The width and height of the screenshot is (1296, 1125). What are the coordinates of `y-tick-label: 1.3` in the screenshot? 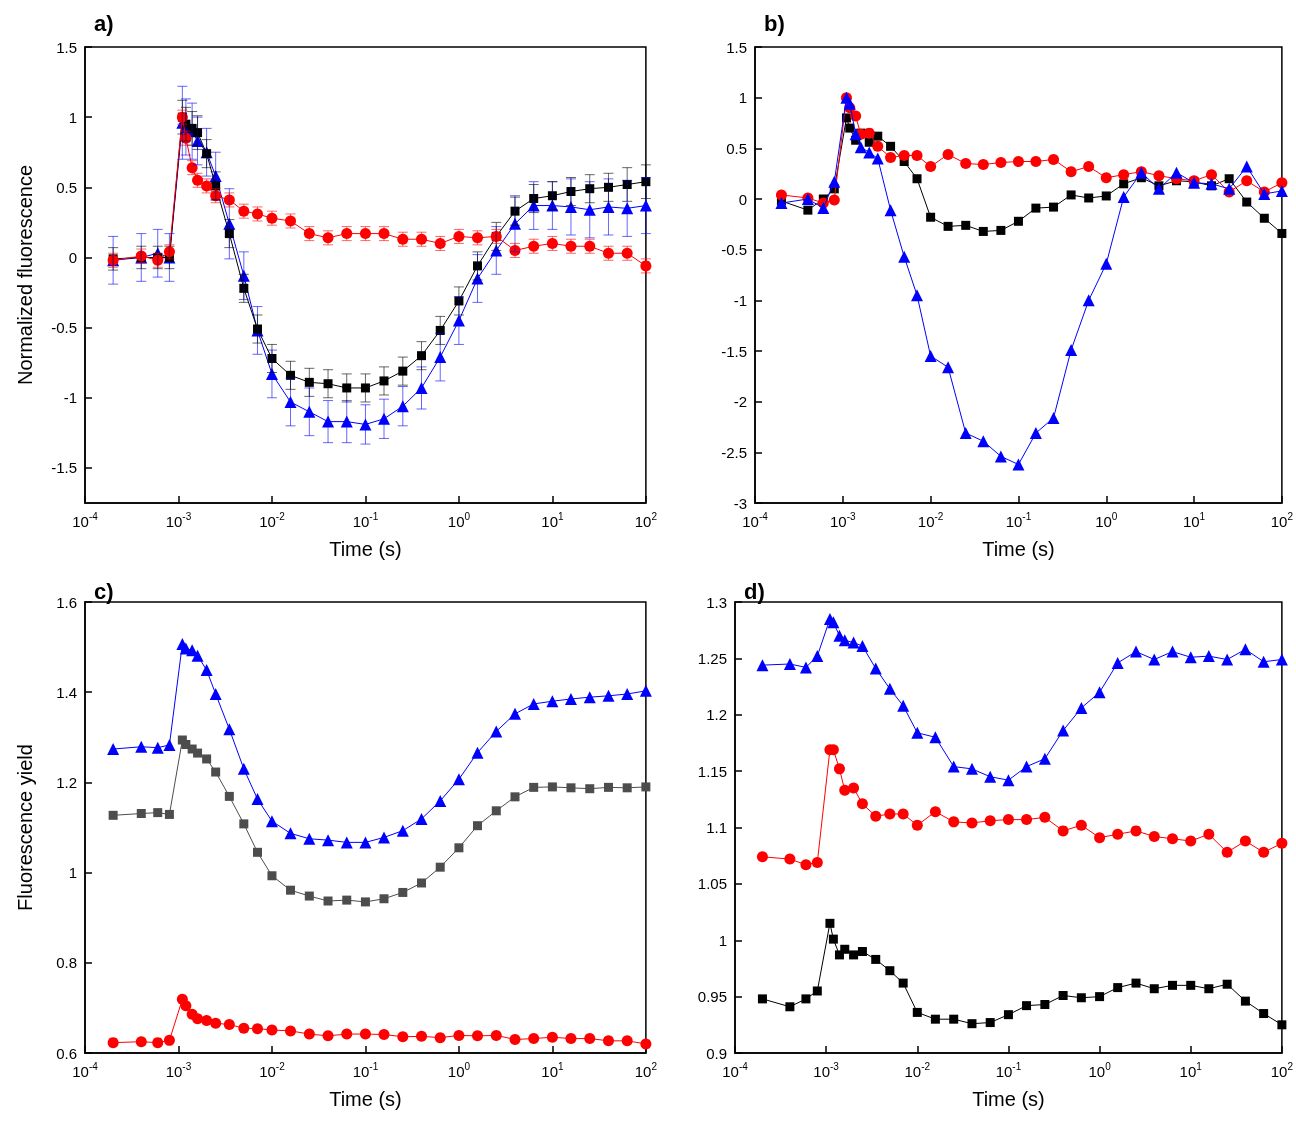 It's located at (716, 602).